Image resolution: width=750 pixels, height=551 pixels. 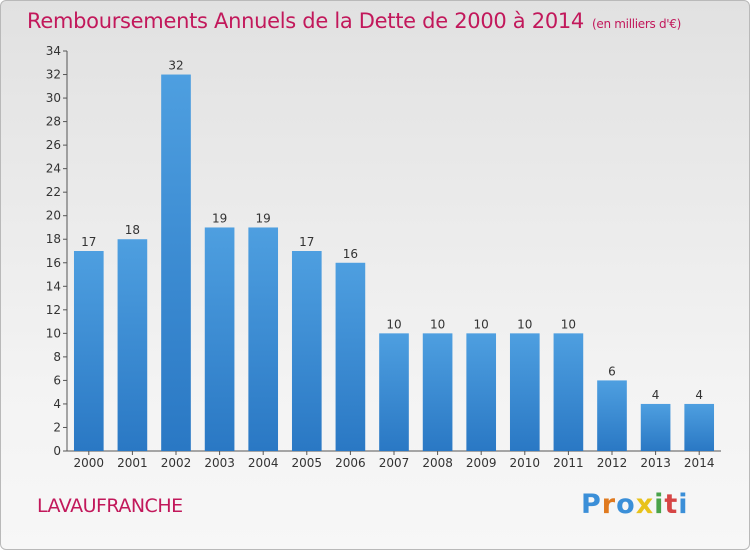 I want to click on x-tick-label-2014: 2014, so click(x=699, y=463).